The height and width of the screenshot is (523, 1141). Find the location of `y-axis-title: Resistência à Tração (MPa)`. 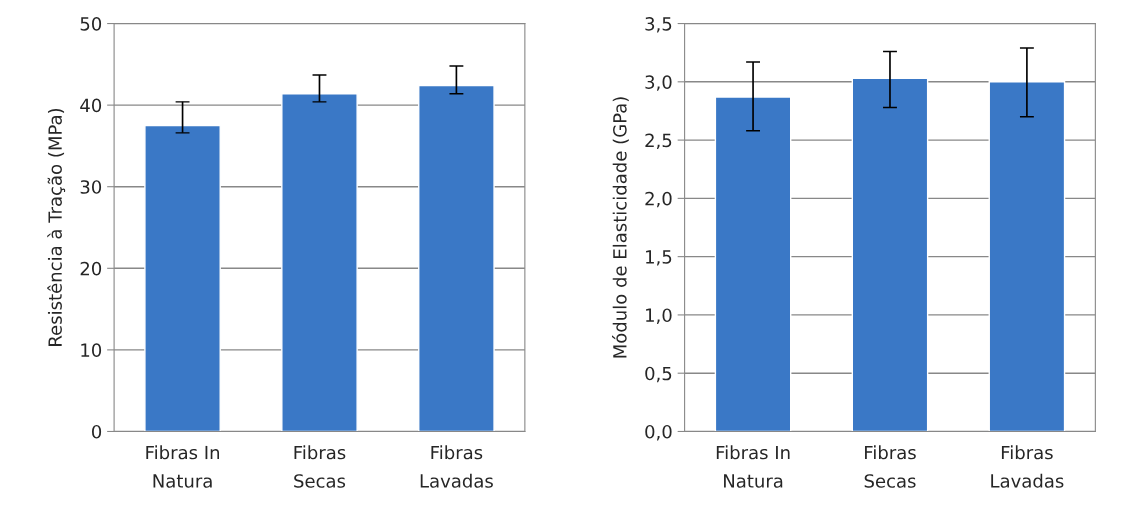

y-axis-title: Resistência à Tração (MPa) is located at coordinates (56, 227).